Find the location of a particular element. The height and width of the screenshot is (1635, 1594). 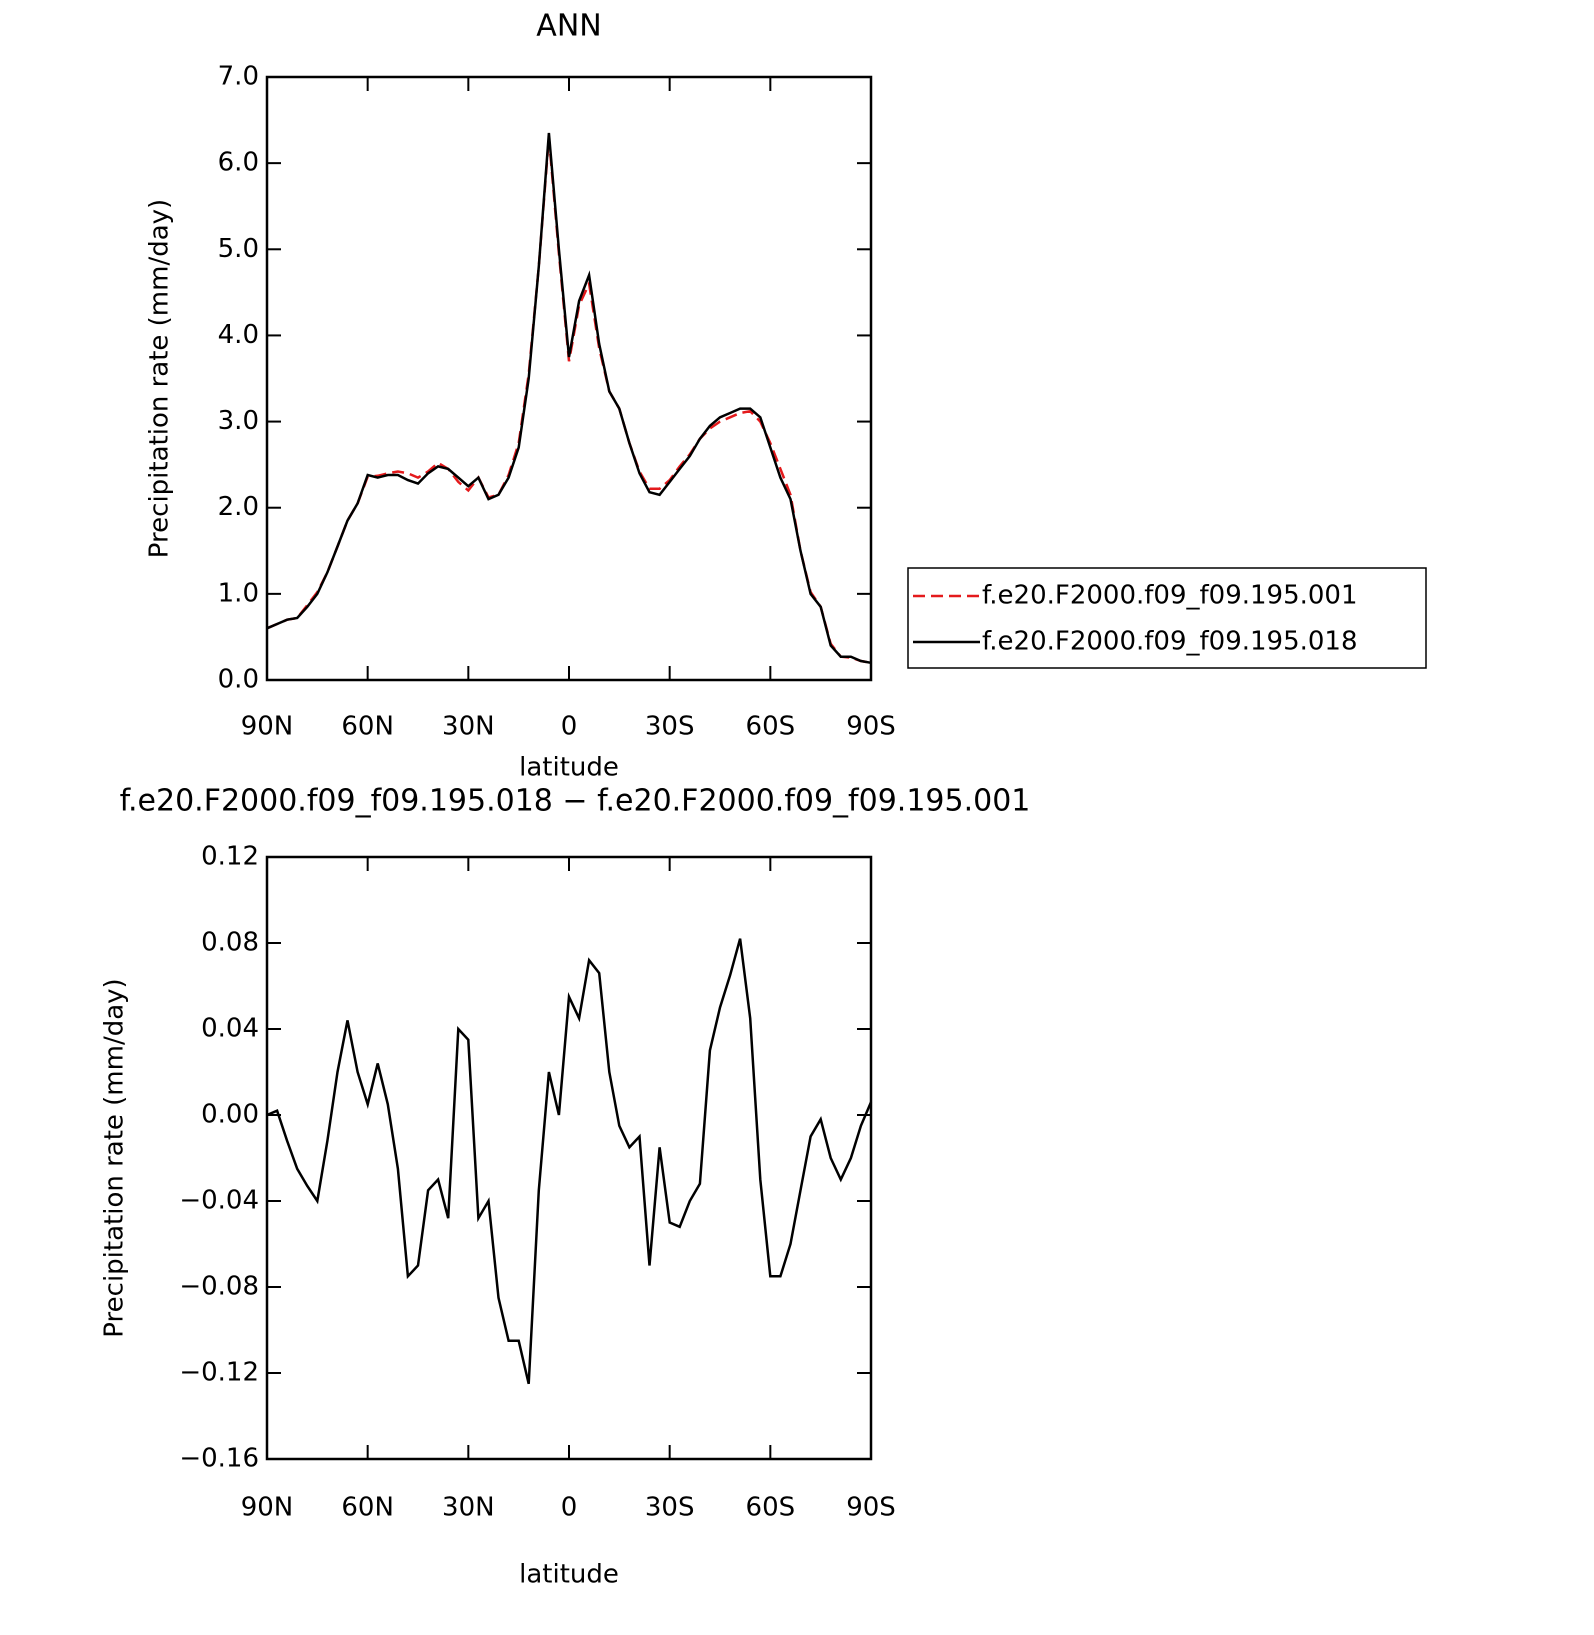

chart-title: ANN is located at coordinates (568, 26).